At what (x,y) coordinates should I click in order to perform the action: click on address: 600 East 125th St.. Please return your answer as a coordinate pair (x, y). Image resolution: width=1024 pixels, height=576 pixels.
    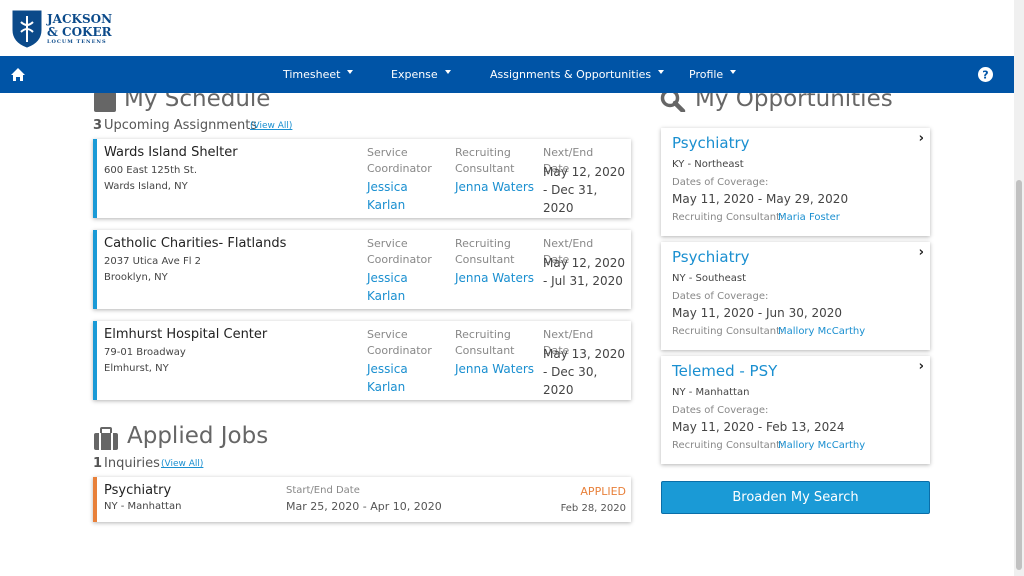
    Looking at the image, I should click on (150, 170).